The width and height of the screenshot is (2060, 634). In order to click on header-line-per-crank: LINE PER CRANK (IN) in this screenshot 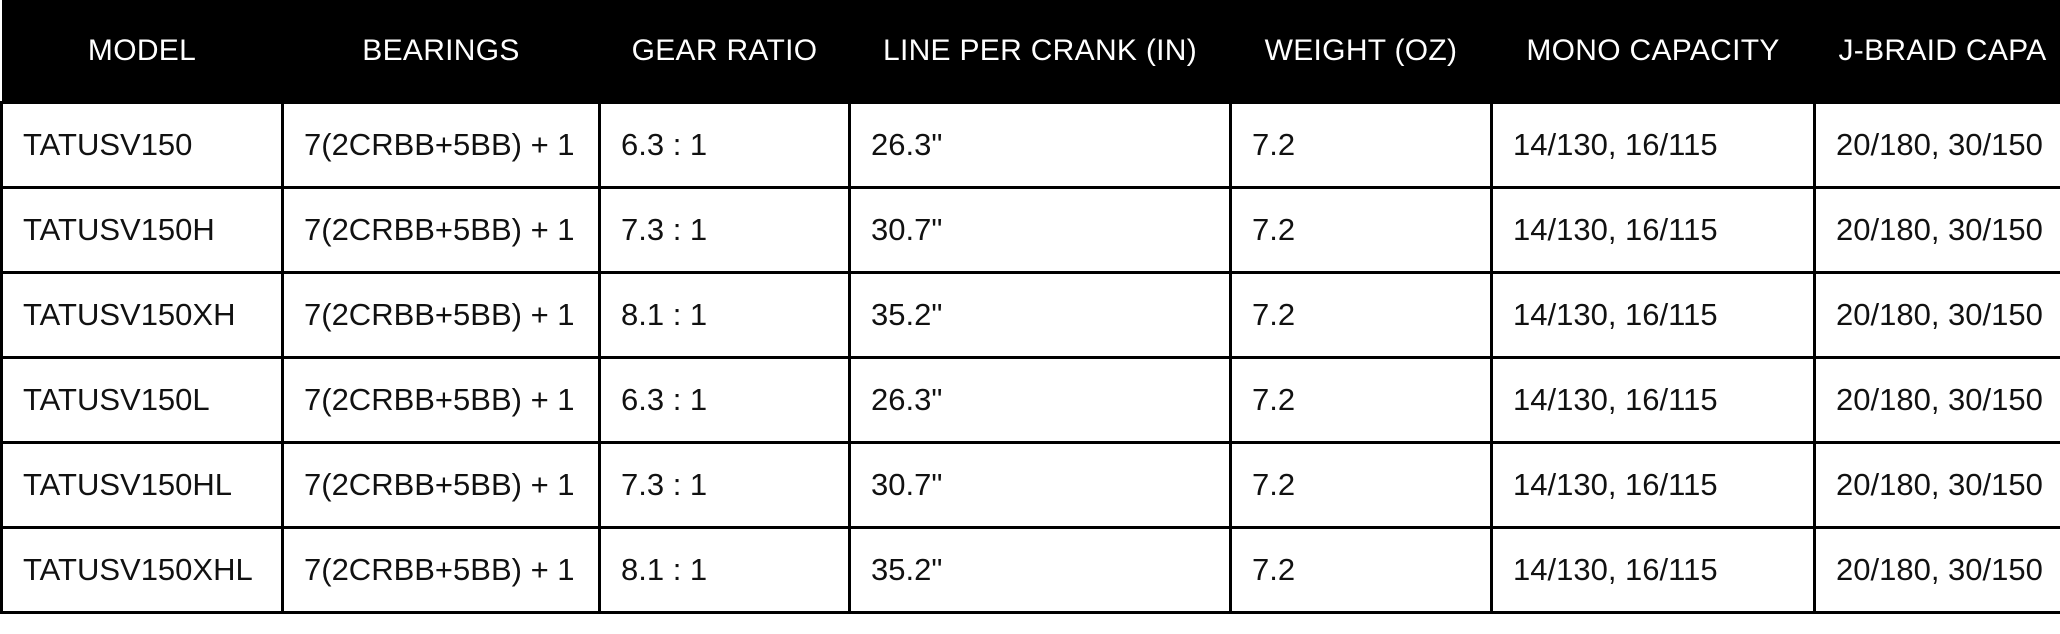, I will do `click(1040, 51)`.